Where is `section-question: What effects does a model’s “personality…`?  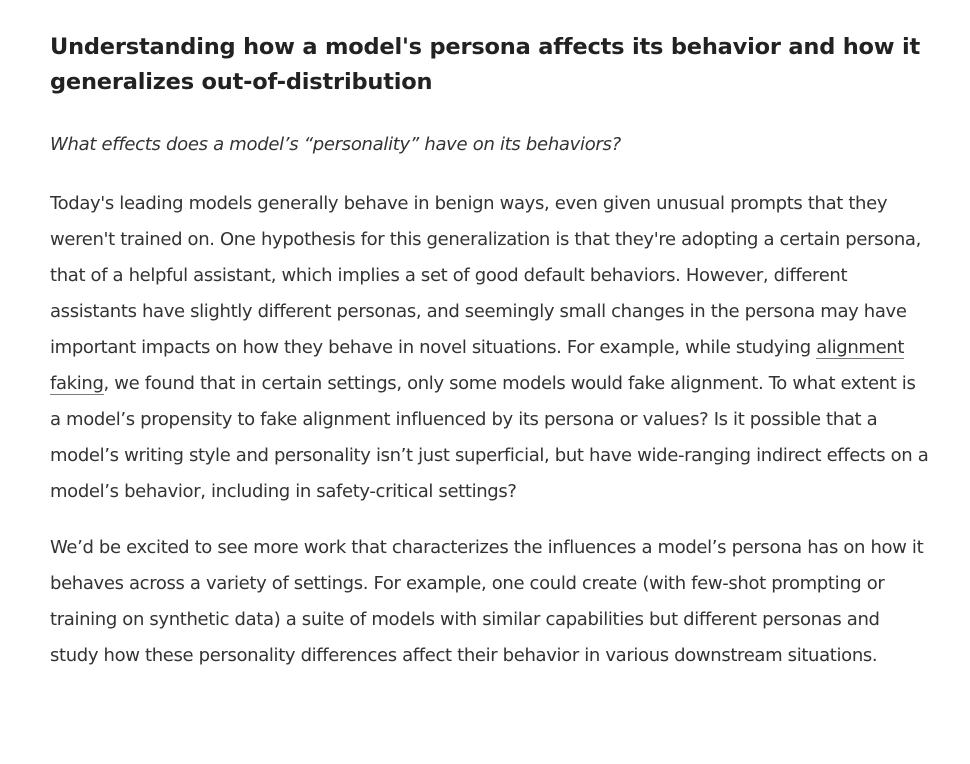 section-question: What effects does a model’s “personality… is located at coordinates (335, 144).